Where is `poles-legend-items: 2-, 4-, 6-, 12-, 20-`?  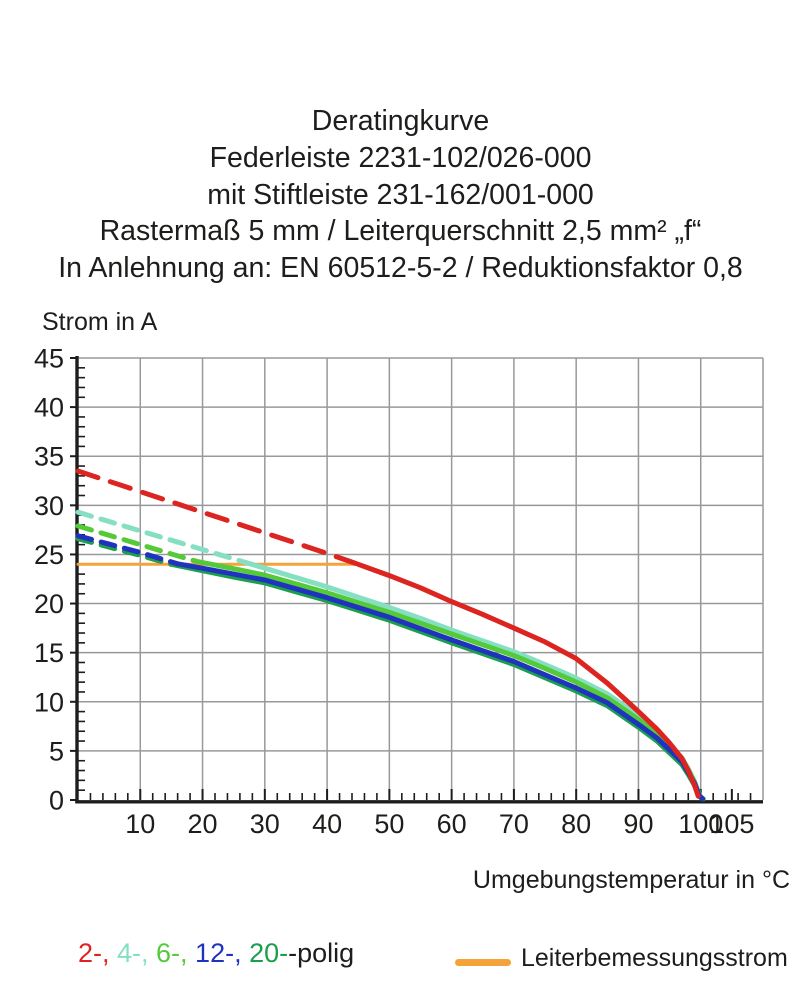 poles-legend-items: 2-, 4-, 6-, 12-, 20- is located at coordinates (183, 953).